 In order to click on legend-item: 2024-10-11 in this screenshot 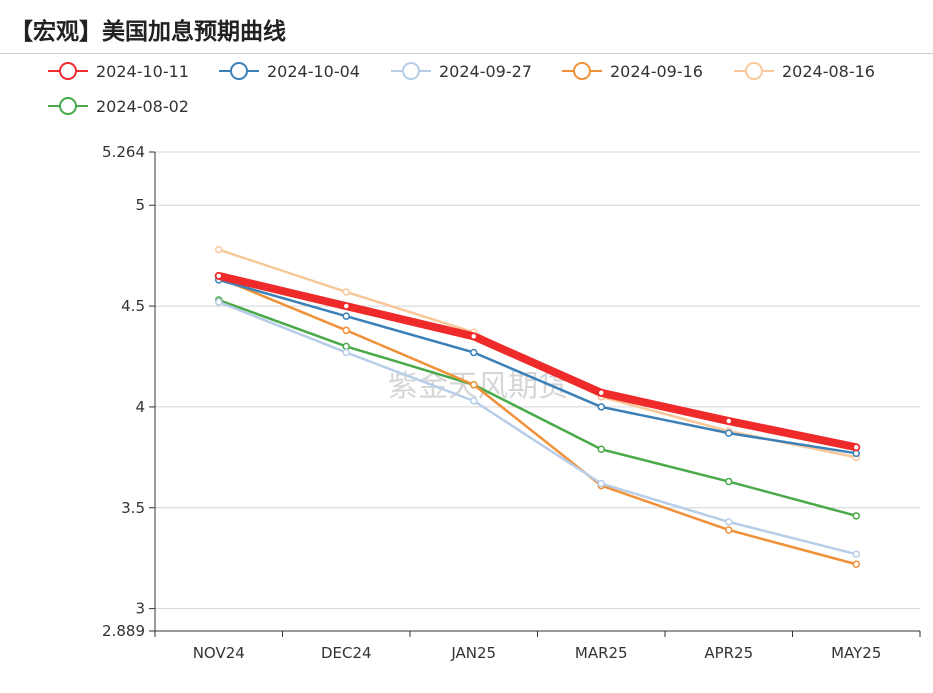, I will do `click(118, 71)`.